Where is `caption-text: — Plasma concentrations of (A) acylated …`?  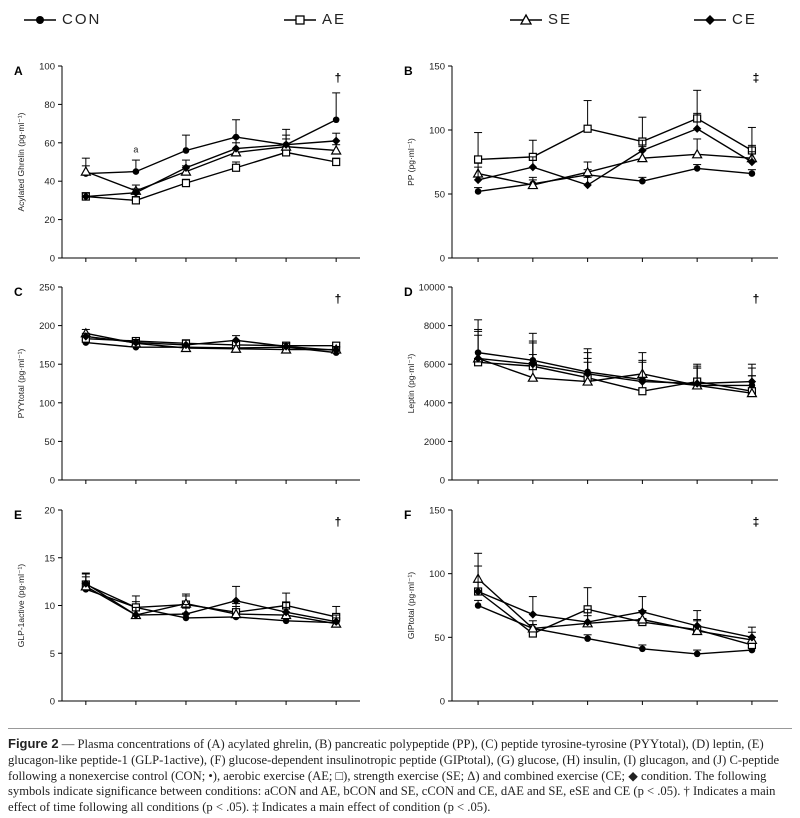 caption-text: — Plasma concentrations of (A) acylated … is located at coordinates (394, 776).